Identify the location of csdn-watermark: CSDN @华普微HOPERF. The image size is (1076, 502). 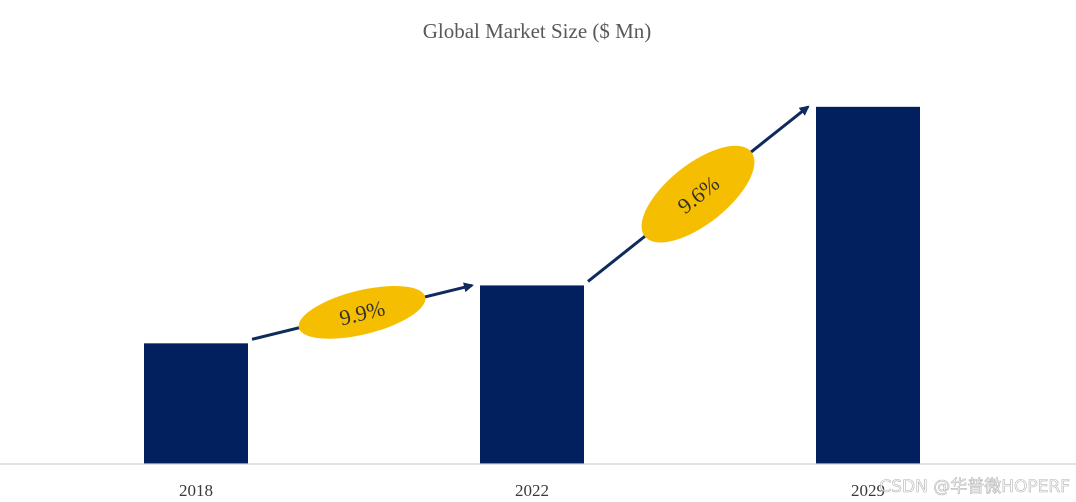
(974, 487).